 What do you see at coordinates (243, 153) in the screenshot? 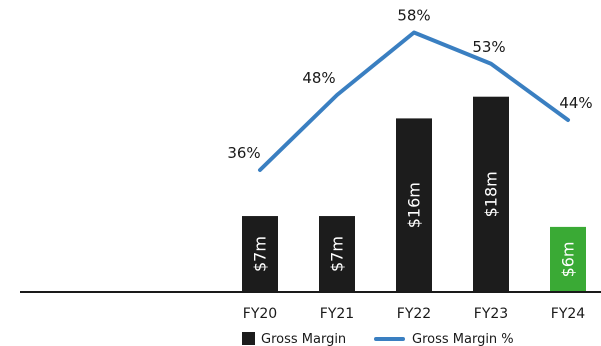
I see `pct-label-fy20: 36%` at bounding box center [243, 153].